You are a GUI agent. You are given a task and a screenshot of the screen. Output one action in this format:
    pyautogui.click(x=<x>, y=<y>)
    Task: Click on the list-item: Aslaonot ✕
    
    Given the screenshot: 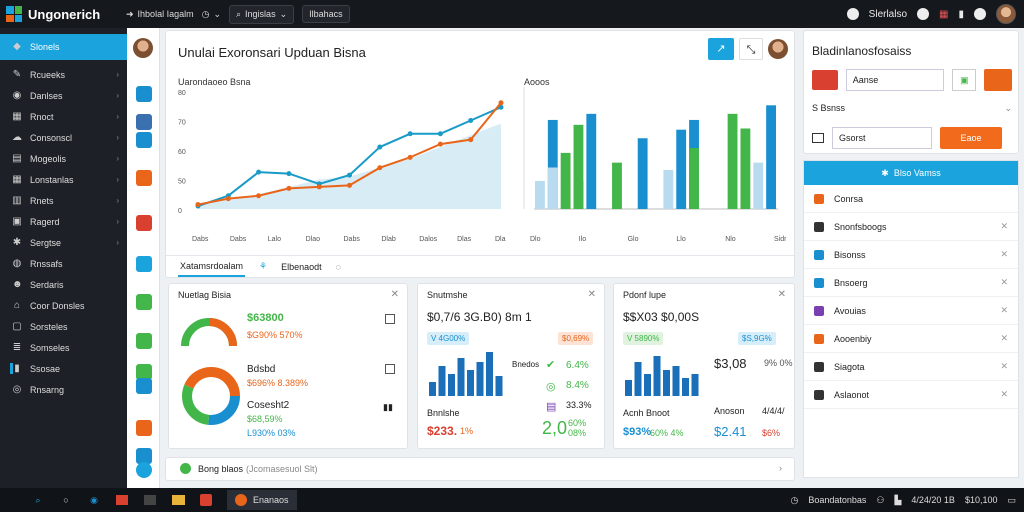 What is the action you would take?
    pyautogui.click(x=911, y=395)
    